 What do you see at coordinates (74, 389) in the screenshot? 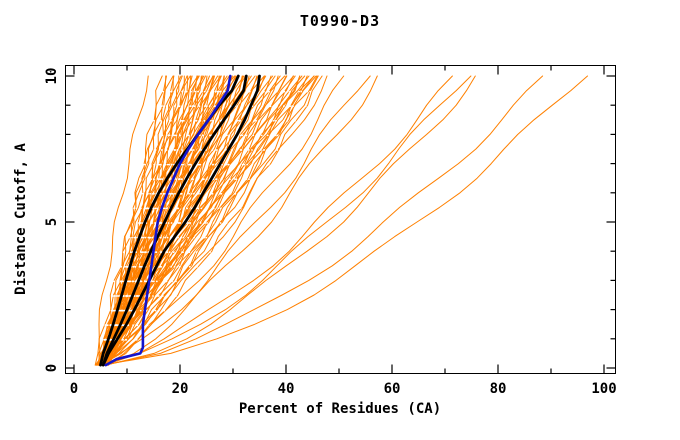
I see `x-tick-label: 0` at bounding box center [74, 389].